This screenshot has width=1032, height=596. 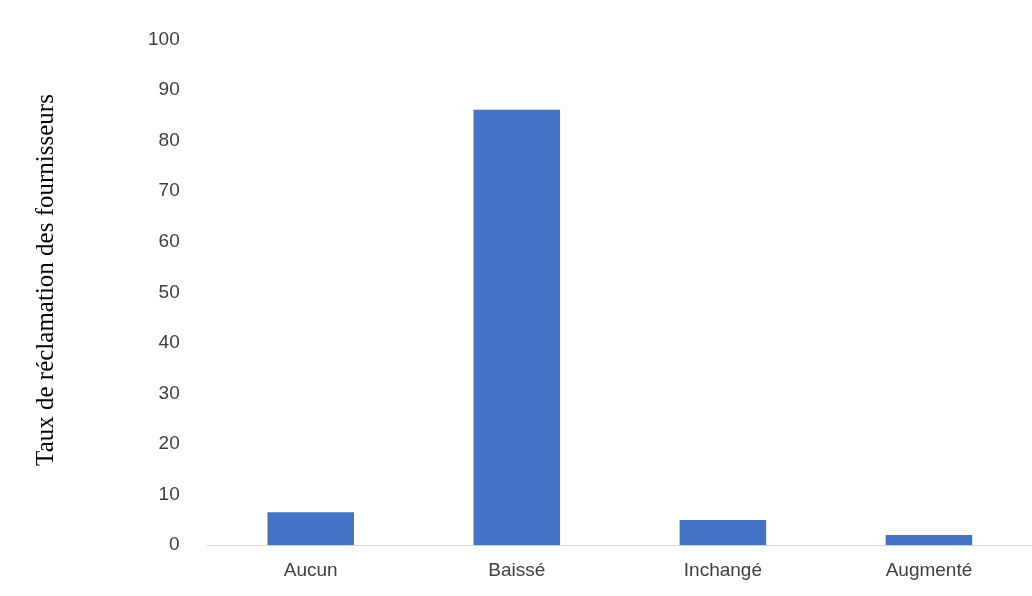 What do you see at coordinates (169, 443) in the screenshot?
I see `y-tick-label: 20` at bounding box center [169, 443].